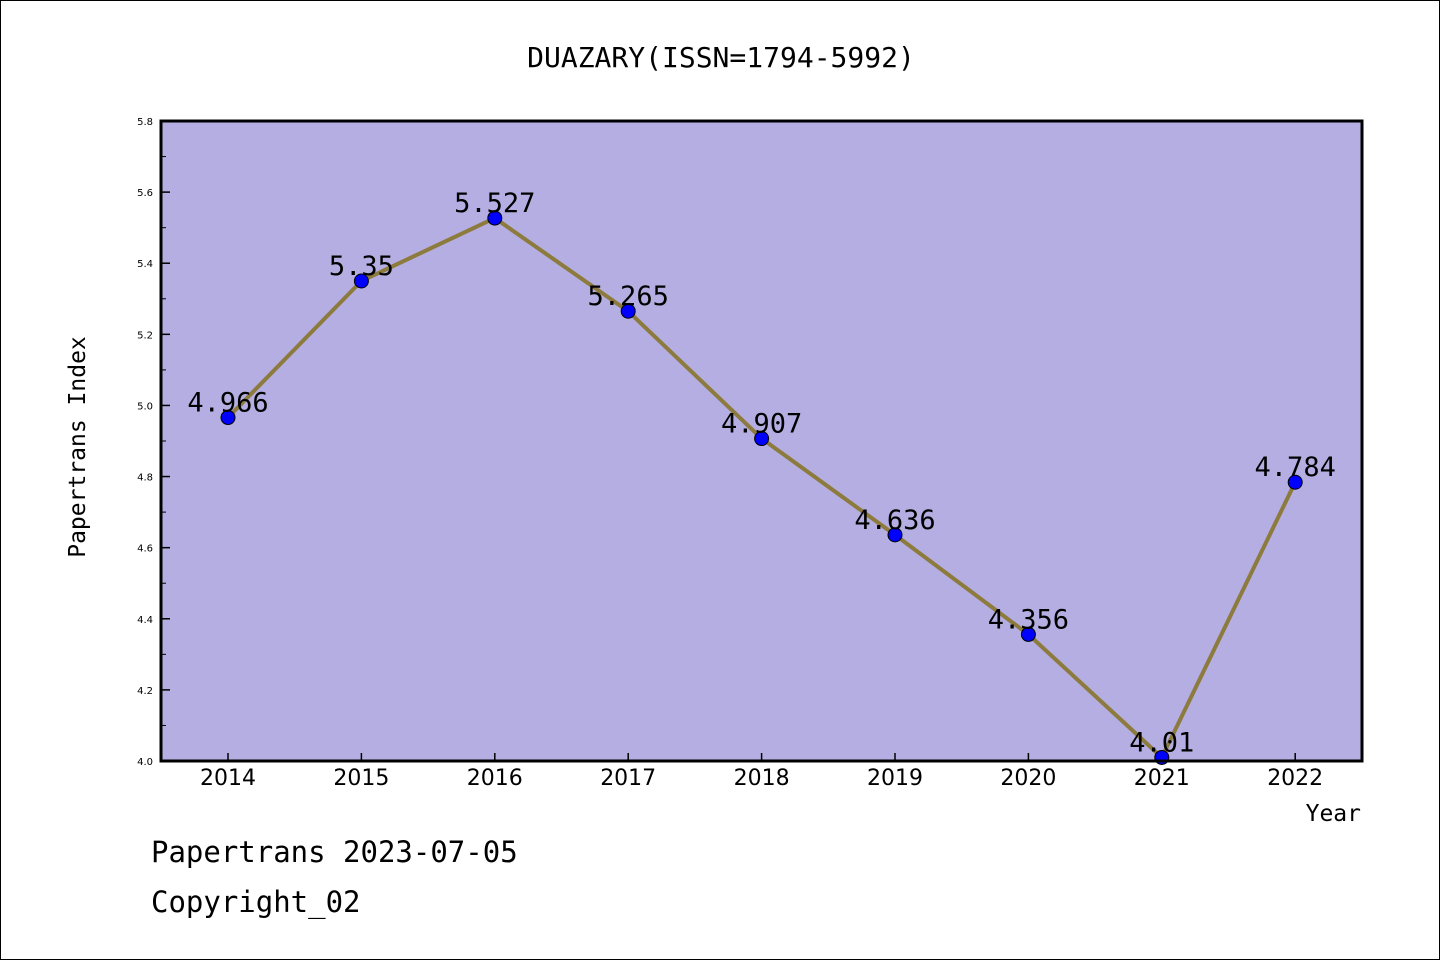 The width and height of the screenshot is (1440, 961). Describe the element at coordinates (228, 778) in the screenshot. I see `x-tick-label: 2014` at that location.